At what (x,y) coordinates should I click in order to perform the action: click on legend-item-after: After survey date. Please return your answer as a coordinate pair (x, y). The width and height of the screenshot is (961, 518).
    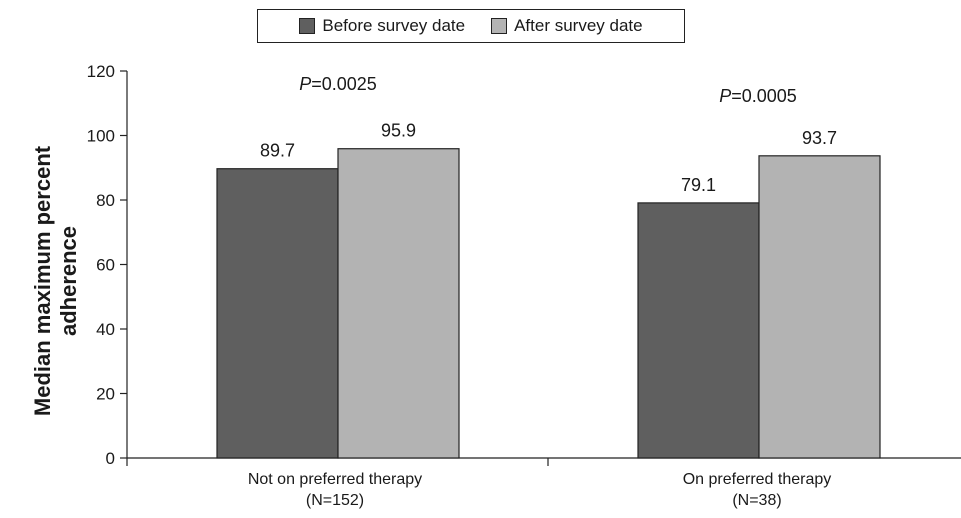
    Looking at the image, I should click on (567, 26).